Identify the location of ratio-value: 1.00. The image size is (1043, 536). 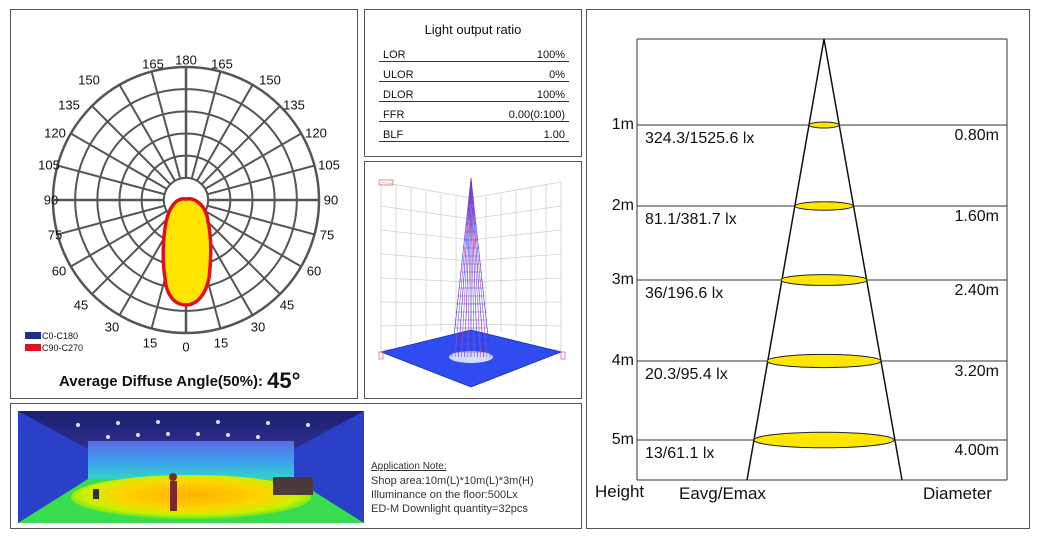
(509, 131).